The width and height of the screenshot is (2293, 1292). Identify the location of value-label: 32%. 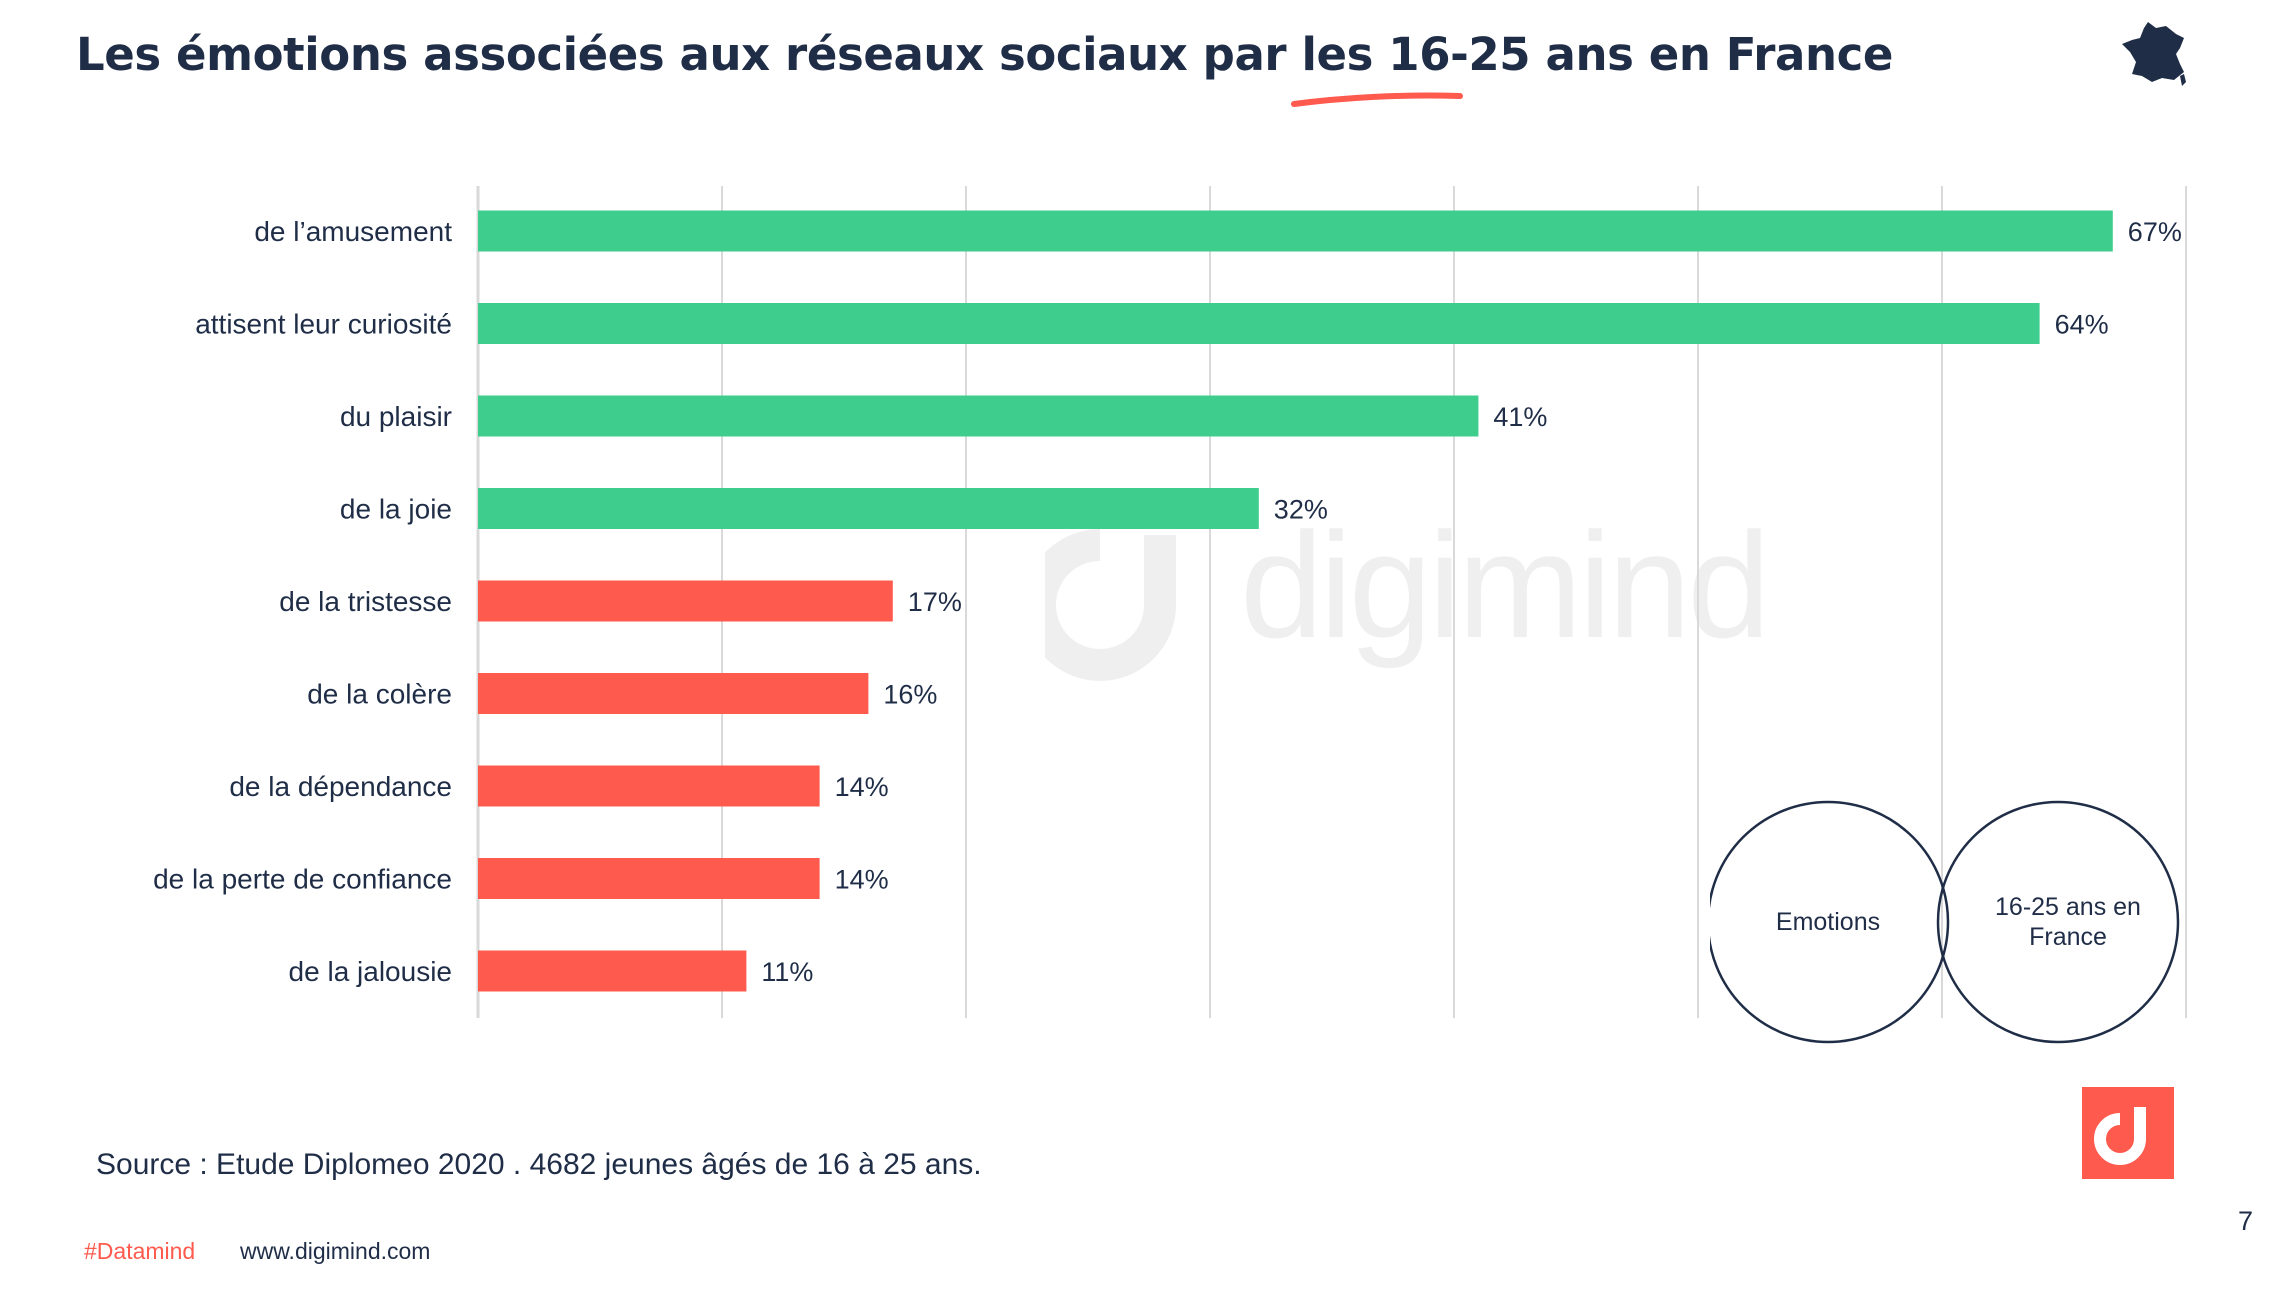
(1301, 510).